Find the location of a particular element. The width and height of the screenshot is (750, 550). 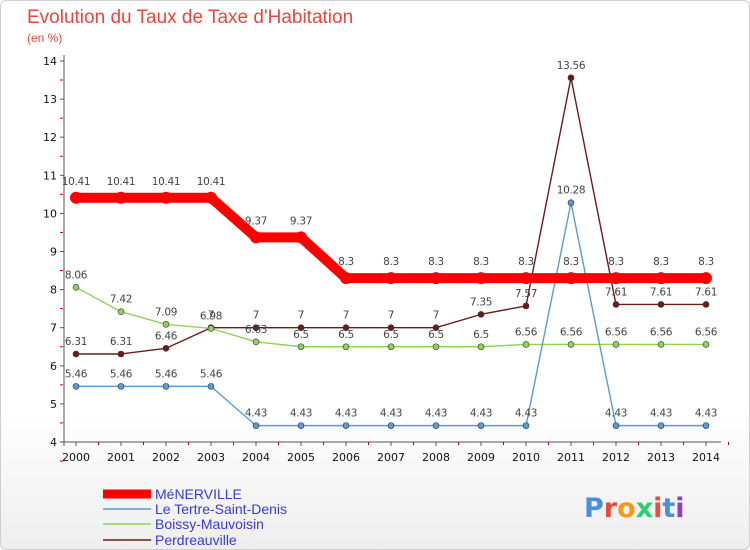

data-label: 6.98 is located at coordinates (211, 316).